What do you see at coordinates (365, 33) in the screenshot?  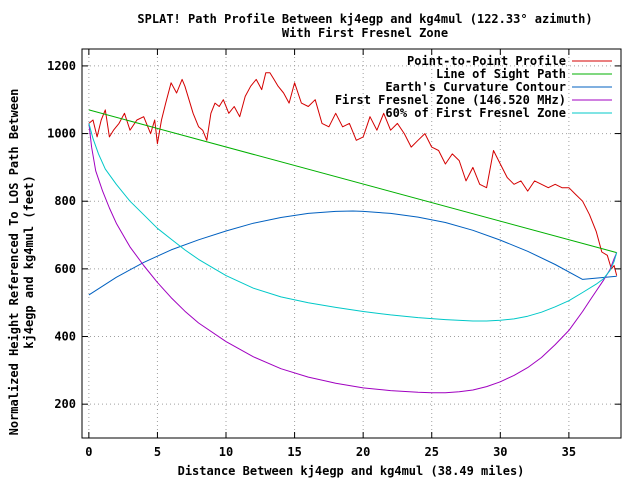 I see `chart-subtitle: With First Fresnel Zone` at bounding box center [365, 33].